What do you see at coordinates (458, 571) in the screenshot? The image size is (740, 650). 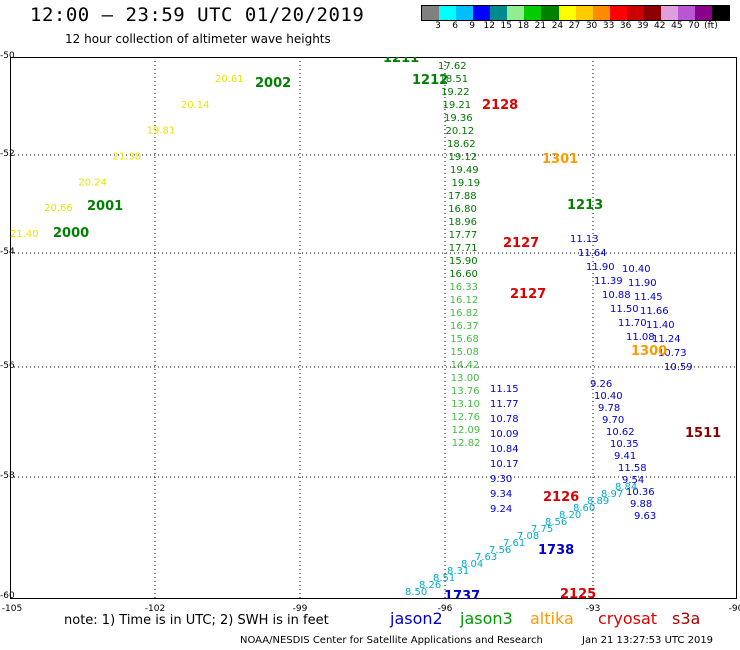 I see `swh-value: 8.31` at bounding box center [458, 571].